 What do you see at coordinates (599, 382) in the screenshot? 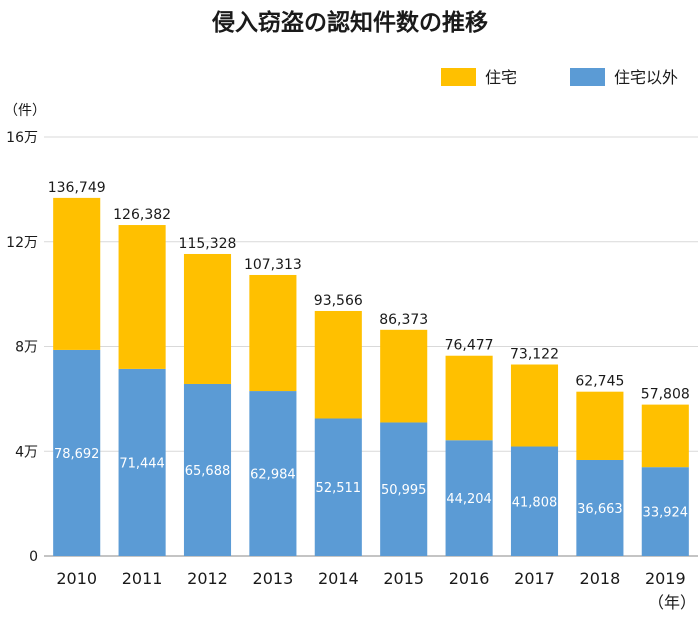
I see `data-label-total: 62,745` at bounding box center [599, 382].